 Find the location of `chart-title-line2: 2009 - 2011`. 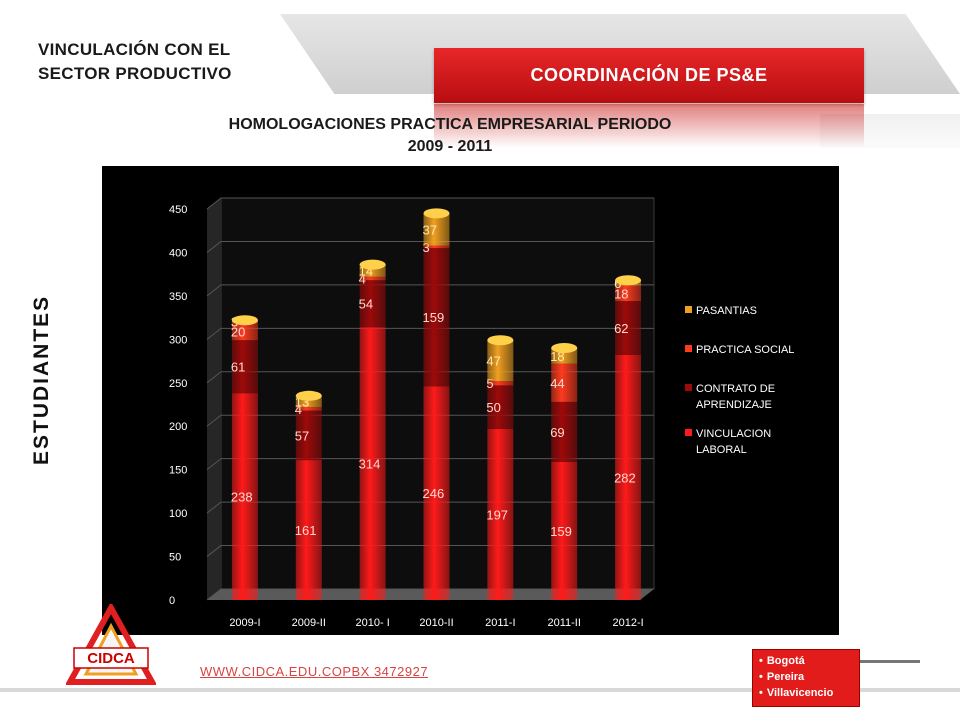

chart-title-line2: 2009 - 2011 is located at coordinates (450, 146).